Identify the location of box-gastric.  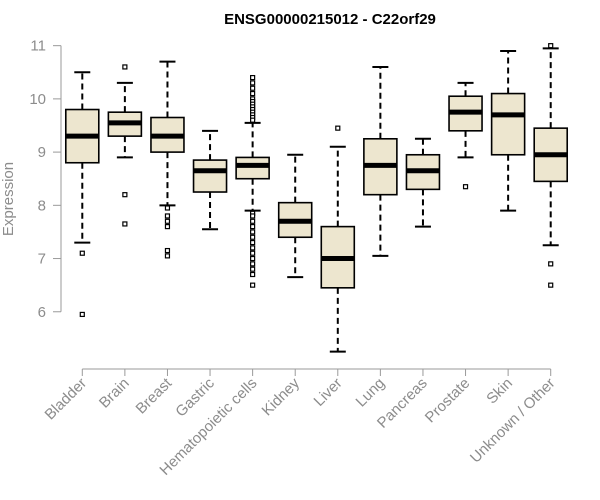
(210, 180).